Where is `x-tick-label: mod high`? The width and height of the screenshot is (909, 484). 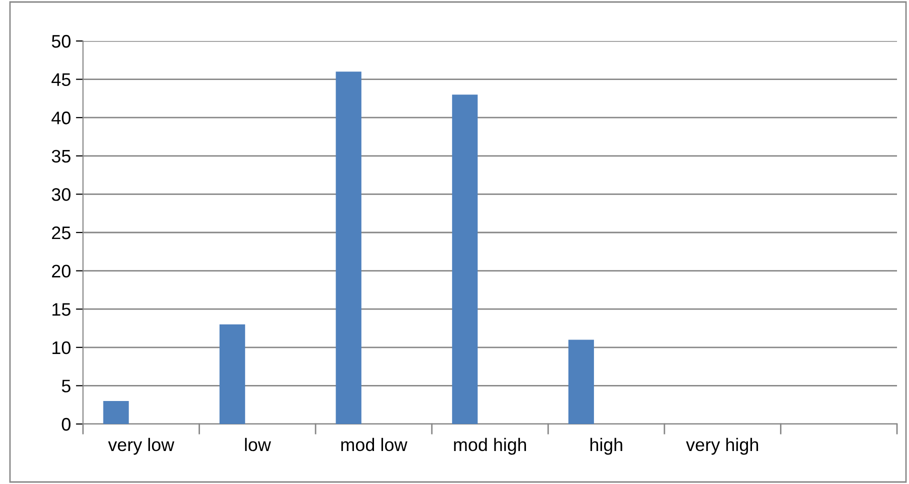 x-tick-label: mod high is located at coordinates (490, 446).